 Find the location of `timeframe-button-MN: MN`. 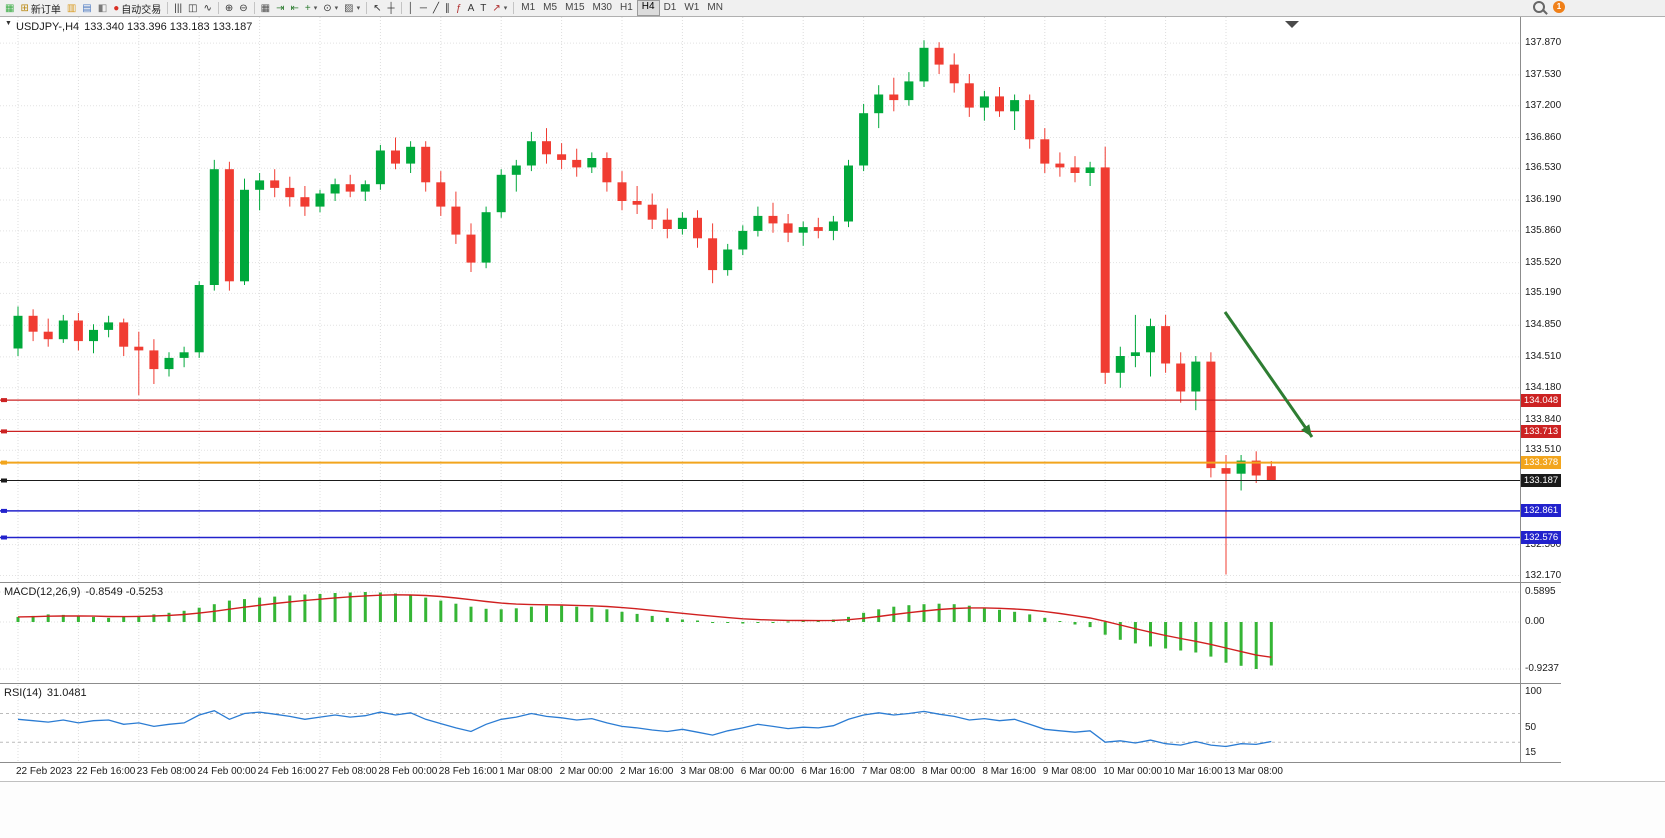

timeframe-button-MN: MN is located at coordinates (715, 7).